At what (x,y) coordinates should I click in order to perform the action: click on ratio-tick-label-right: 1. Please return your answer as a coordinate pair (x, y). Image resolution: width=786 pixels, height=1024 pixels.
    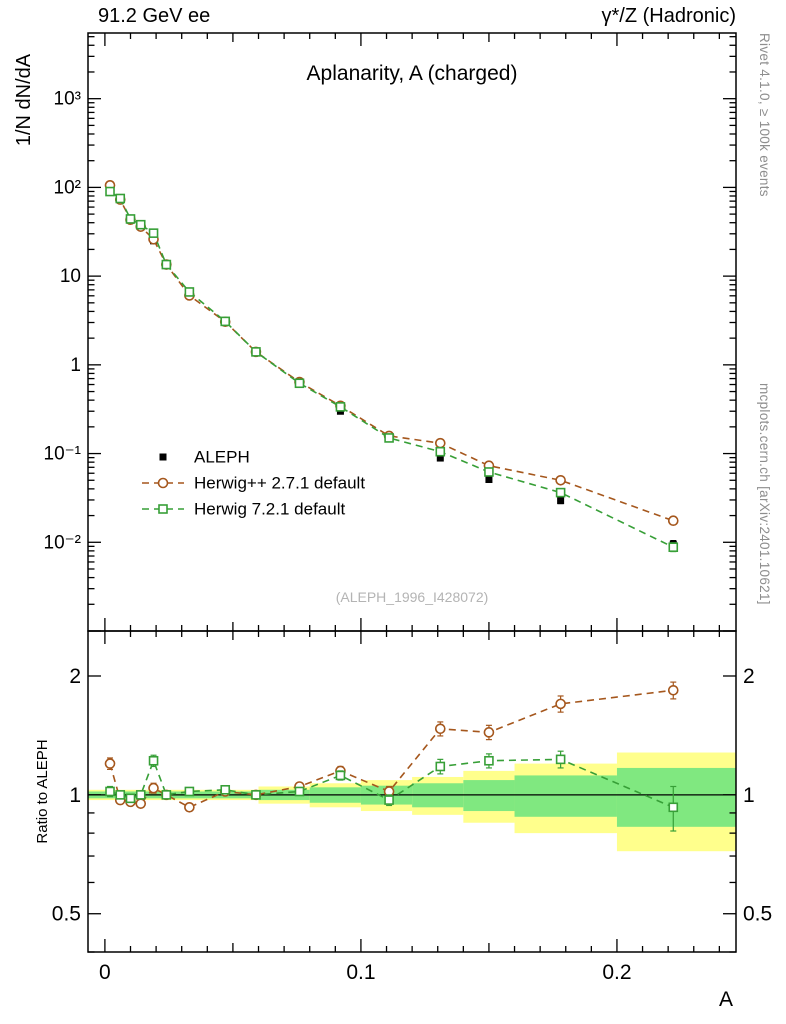
    Looking at the image, I should click on (749, 795).